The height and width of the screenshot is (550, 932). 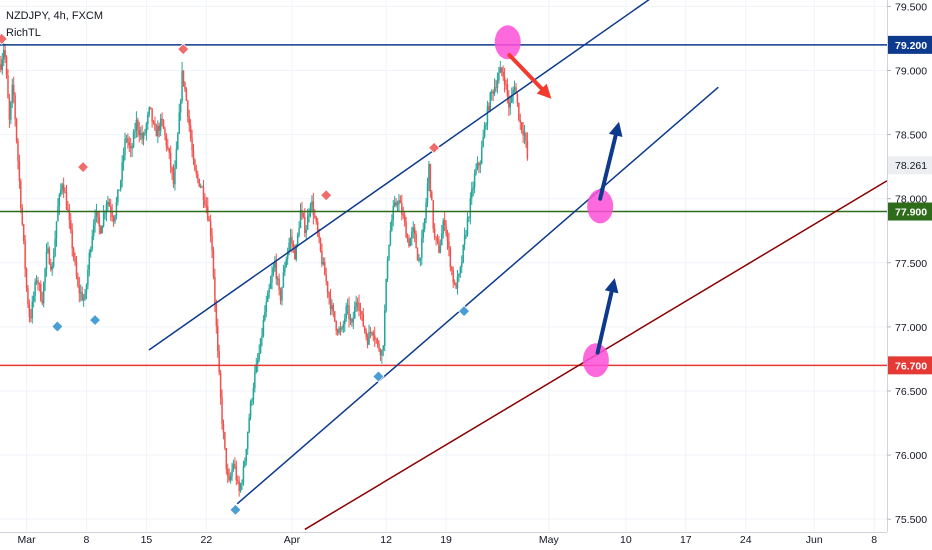 What do you see at coordinates (23, 33) in the screenshot?
I see `legend-indicator: RichTL` at bounding box center [23, 33].